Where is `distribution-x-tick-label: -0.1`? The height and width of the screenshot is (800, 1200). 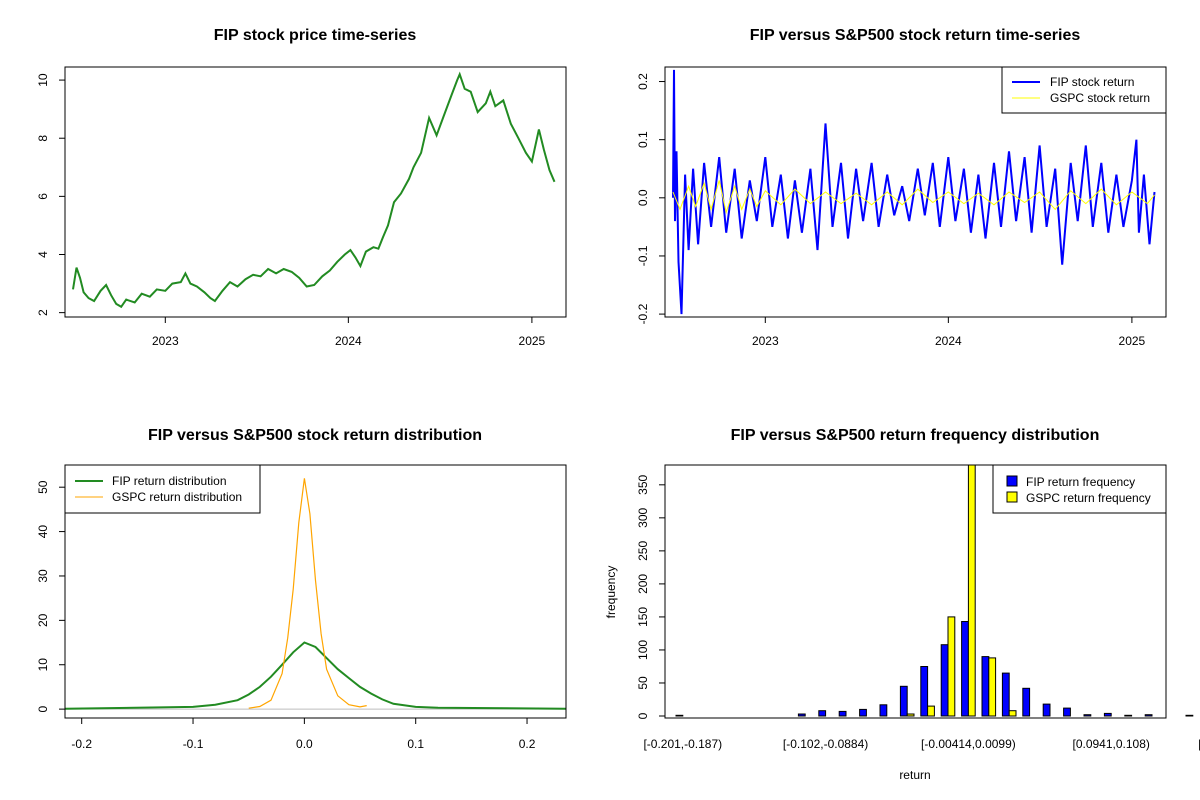
distribution-x-tick-label: -0.1 is located at coordinates (193, 744).